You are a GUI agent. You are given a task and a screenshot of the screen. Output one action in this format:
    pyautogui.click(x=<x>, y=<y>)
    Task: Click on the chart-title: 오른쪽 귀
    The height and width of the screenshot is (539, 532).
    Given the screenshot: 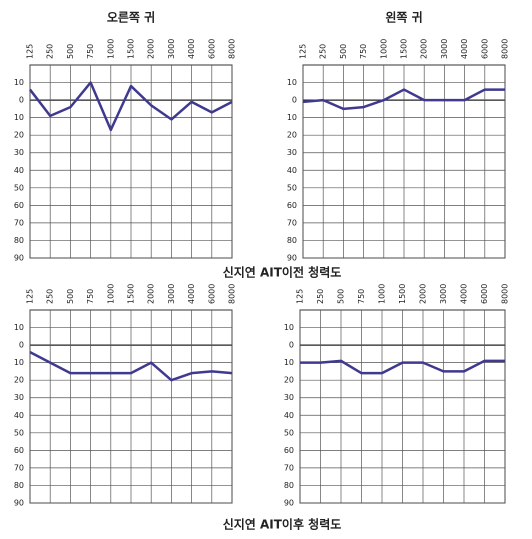 What is the action you would take?
    pyautogui.click(x=131, y=17)
    